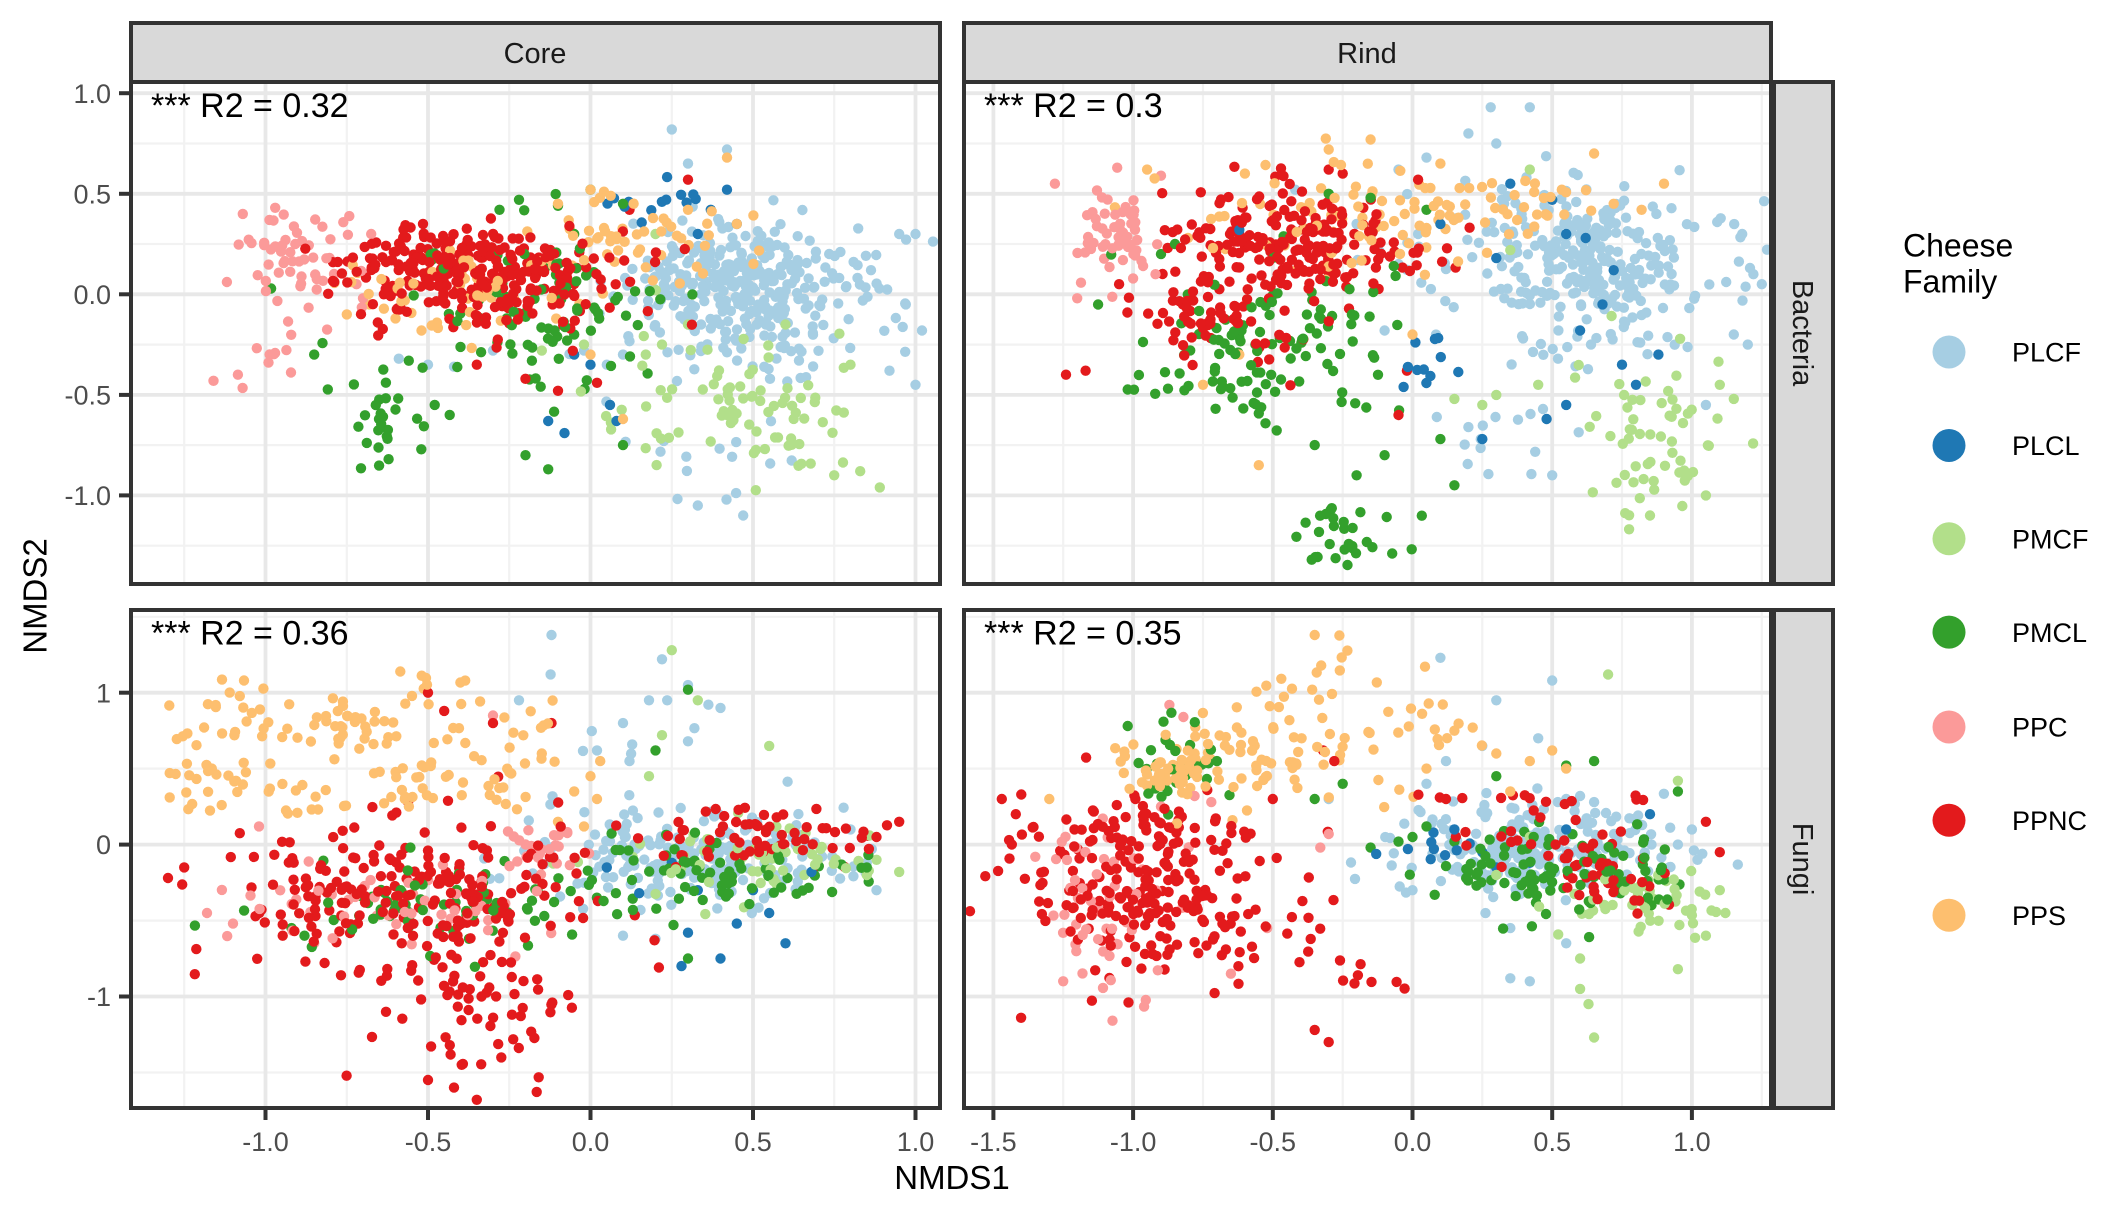  What do you see at coordinates (1958, 246) in the screenshot?
I see `svg-text: Cheese` at bounding box center [1958, 246].